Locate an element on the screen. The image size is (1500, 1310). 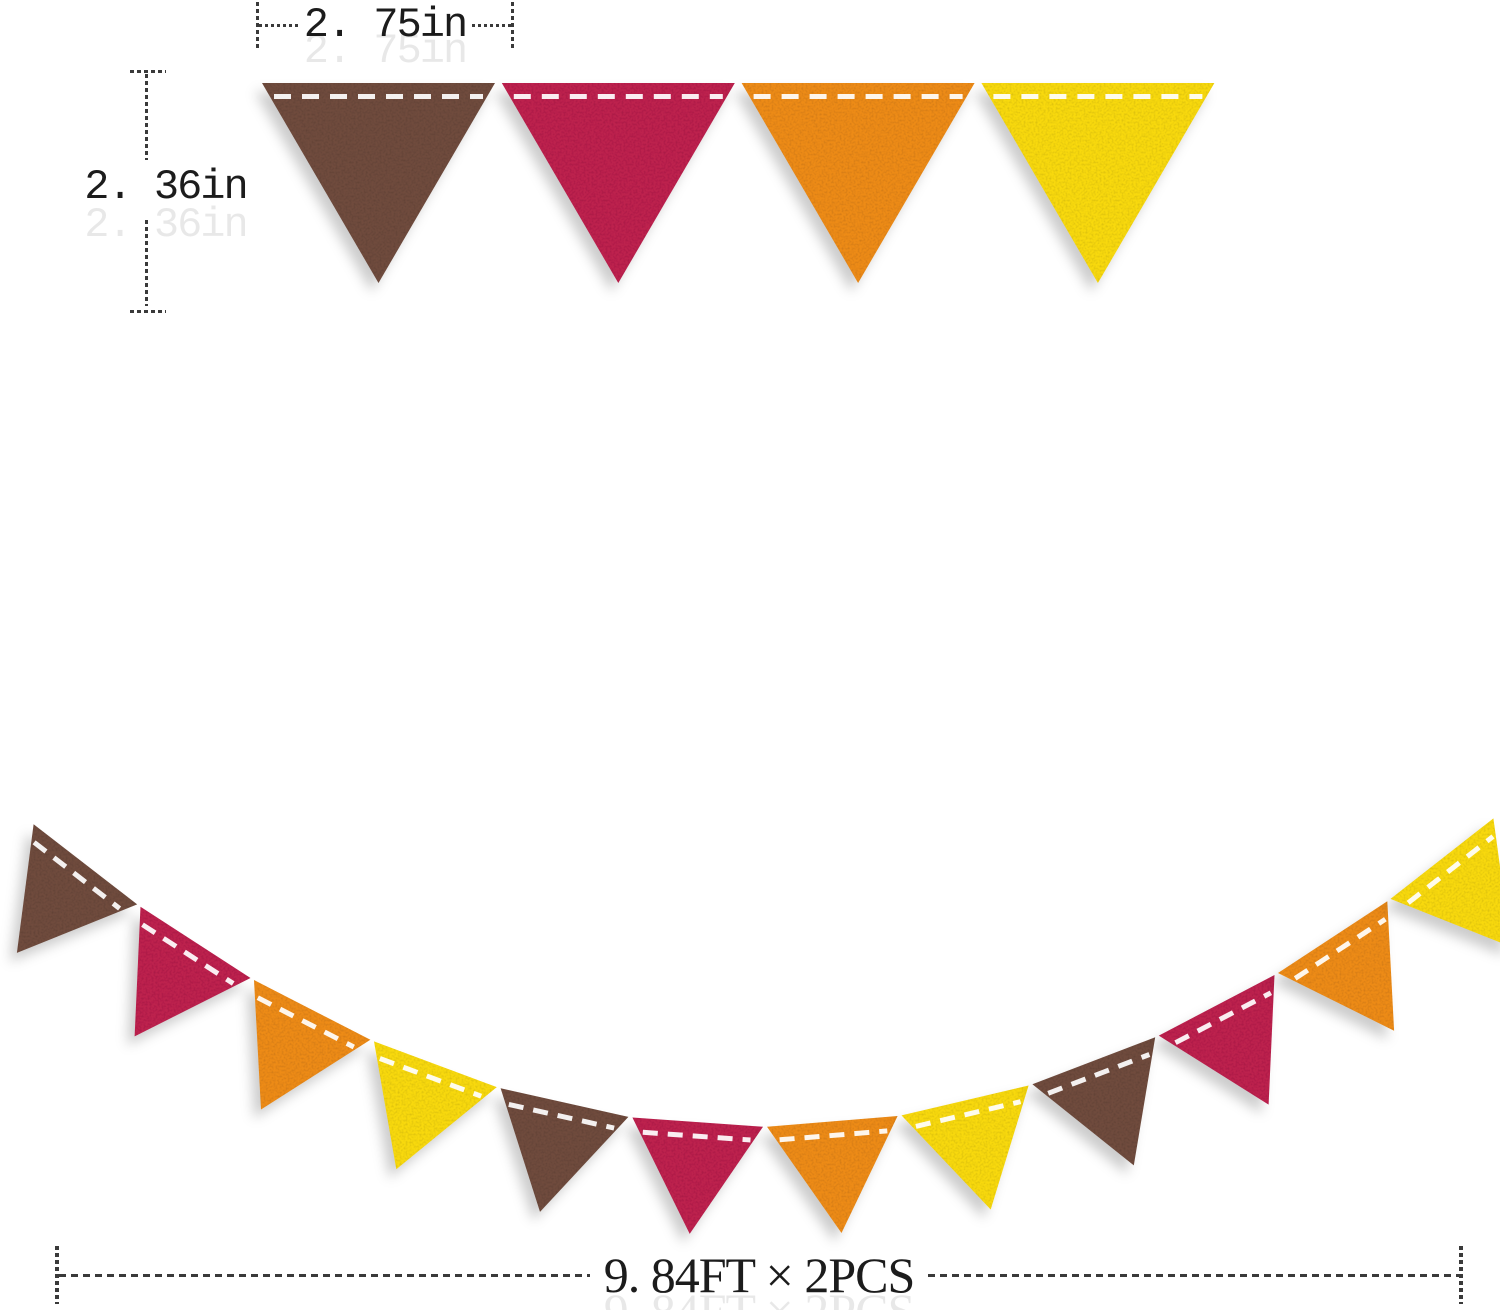
dimension-top-tick is located at coordinates (148, 71).